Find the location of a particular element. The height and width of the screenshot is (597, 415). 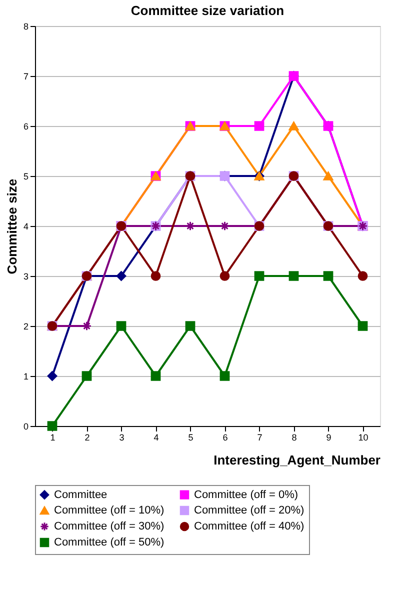

legend-label: Committee (off = 30%) is located at coordinates (109, 526).